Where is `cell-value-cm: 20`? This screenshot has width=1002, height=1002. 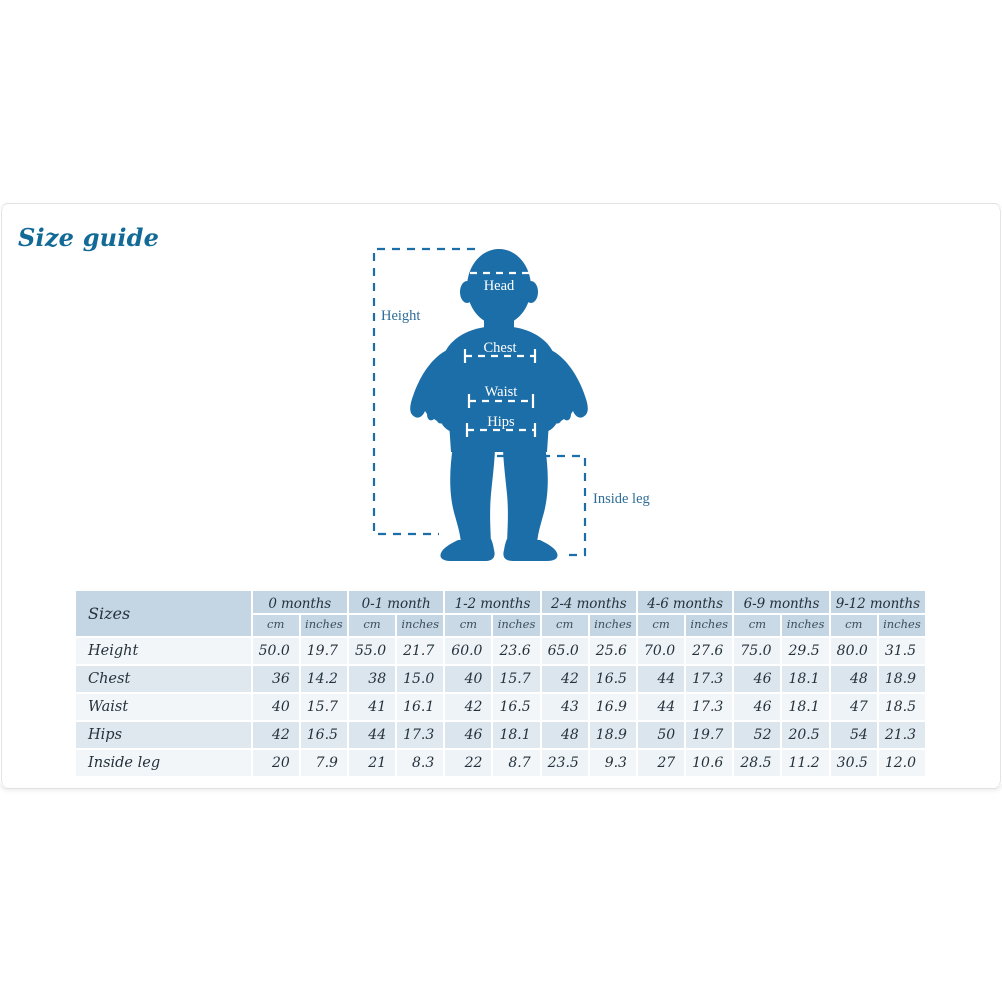 cell-value-cm: 20 is located at coordinates (275, 763).